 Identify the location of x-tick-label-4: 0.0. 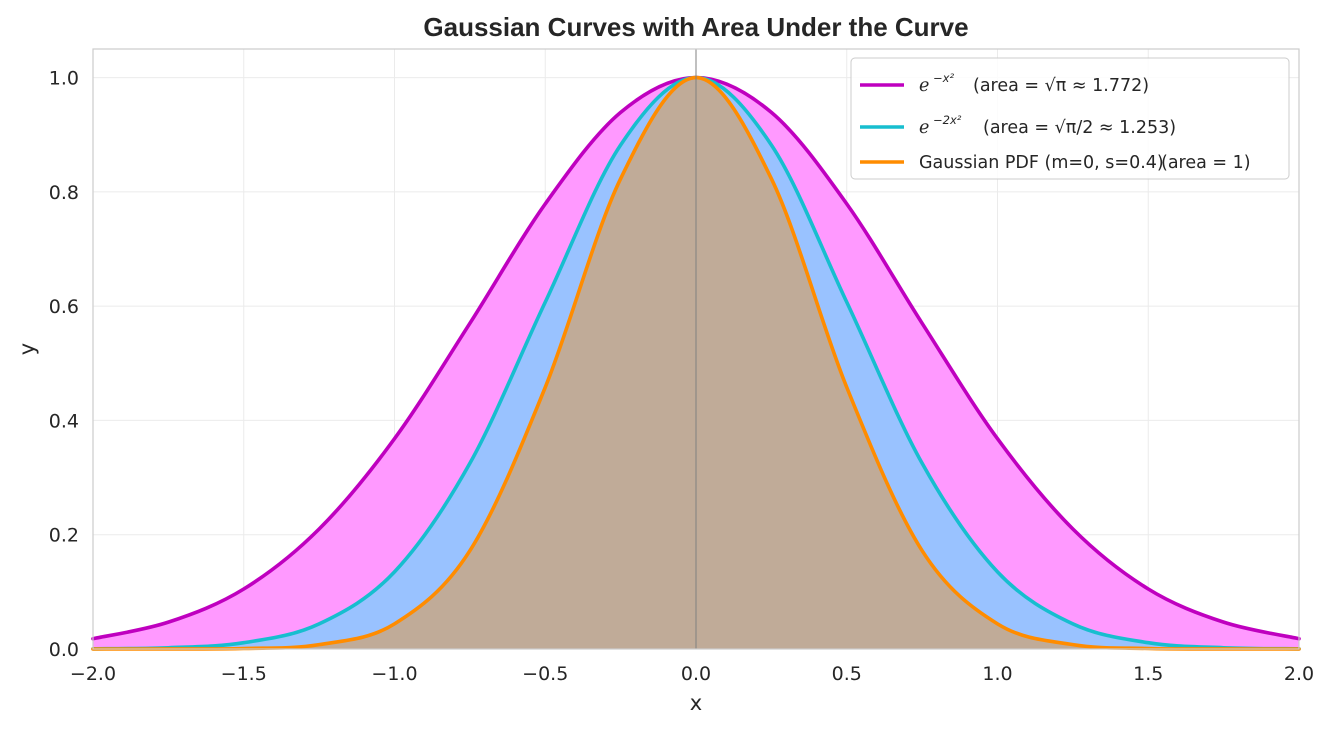
(696, 674).